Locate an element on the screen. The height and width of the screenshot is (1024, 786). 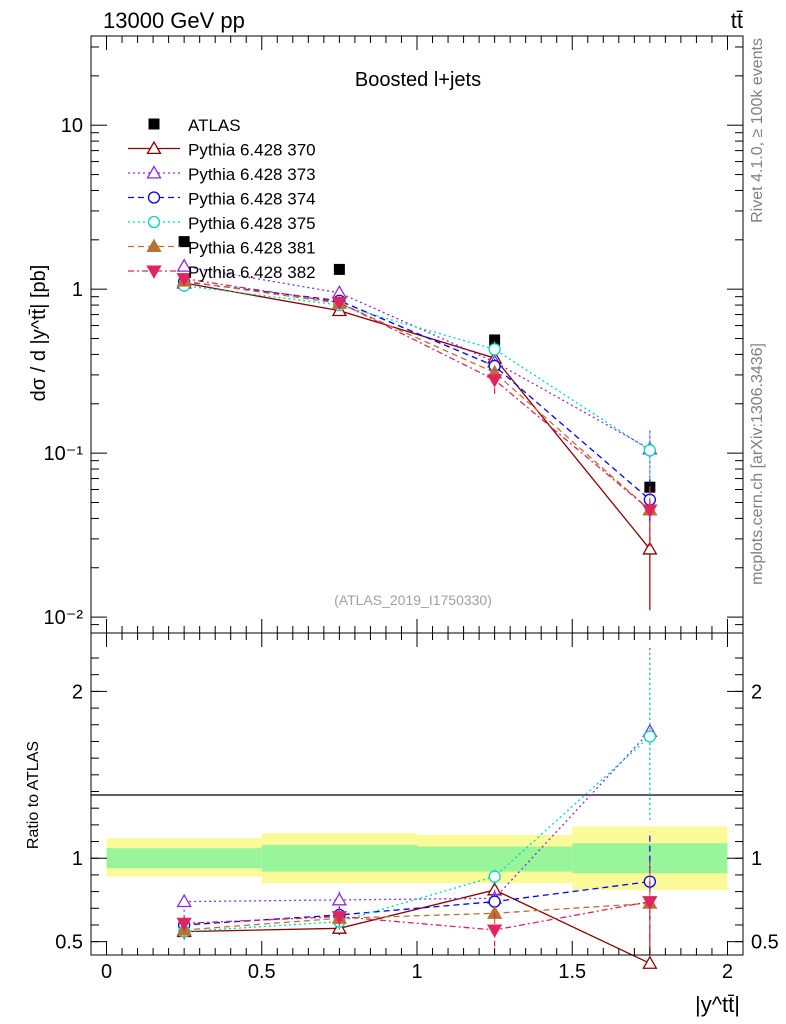
ratio-y-tick-label-right: 1 is located at coordinates (756, 859).